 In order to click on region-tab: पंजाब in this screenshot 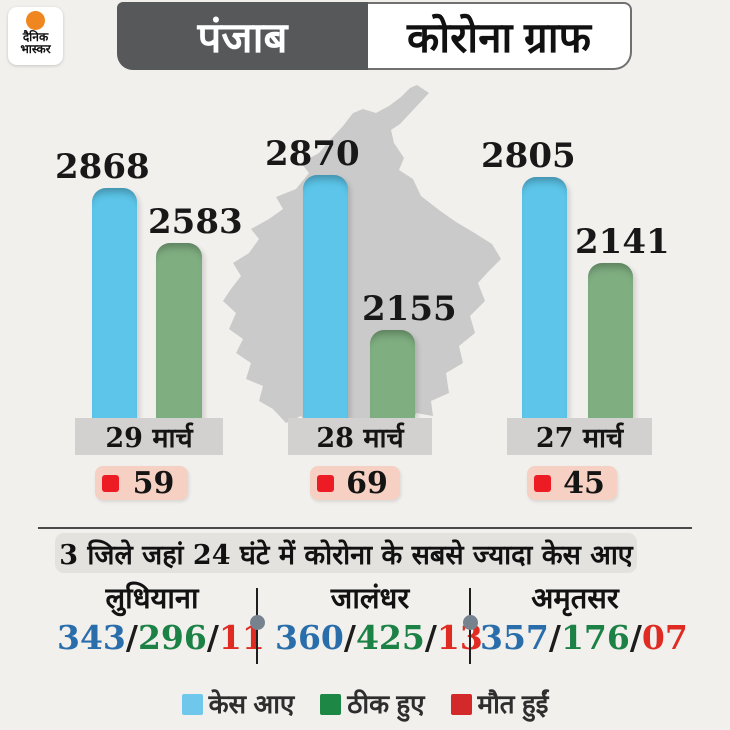, I will do `click(242, 36)`.